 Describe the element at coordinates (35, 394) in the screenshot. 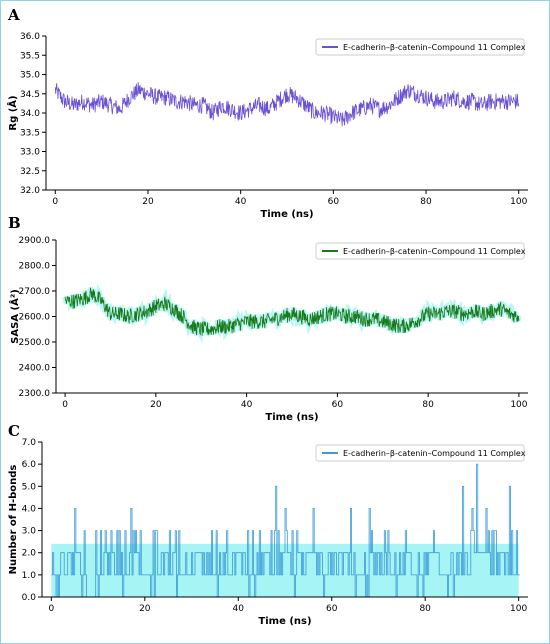

I see `y-tick-label: 2300.0` at that location.